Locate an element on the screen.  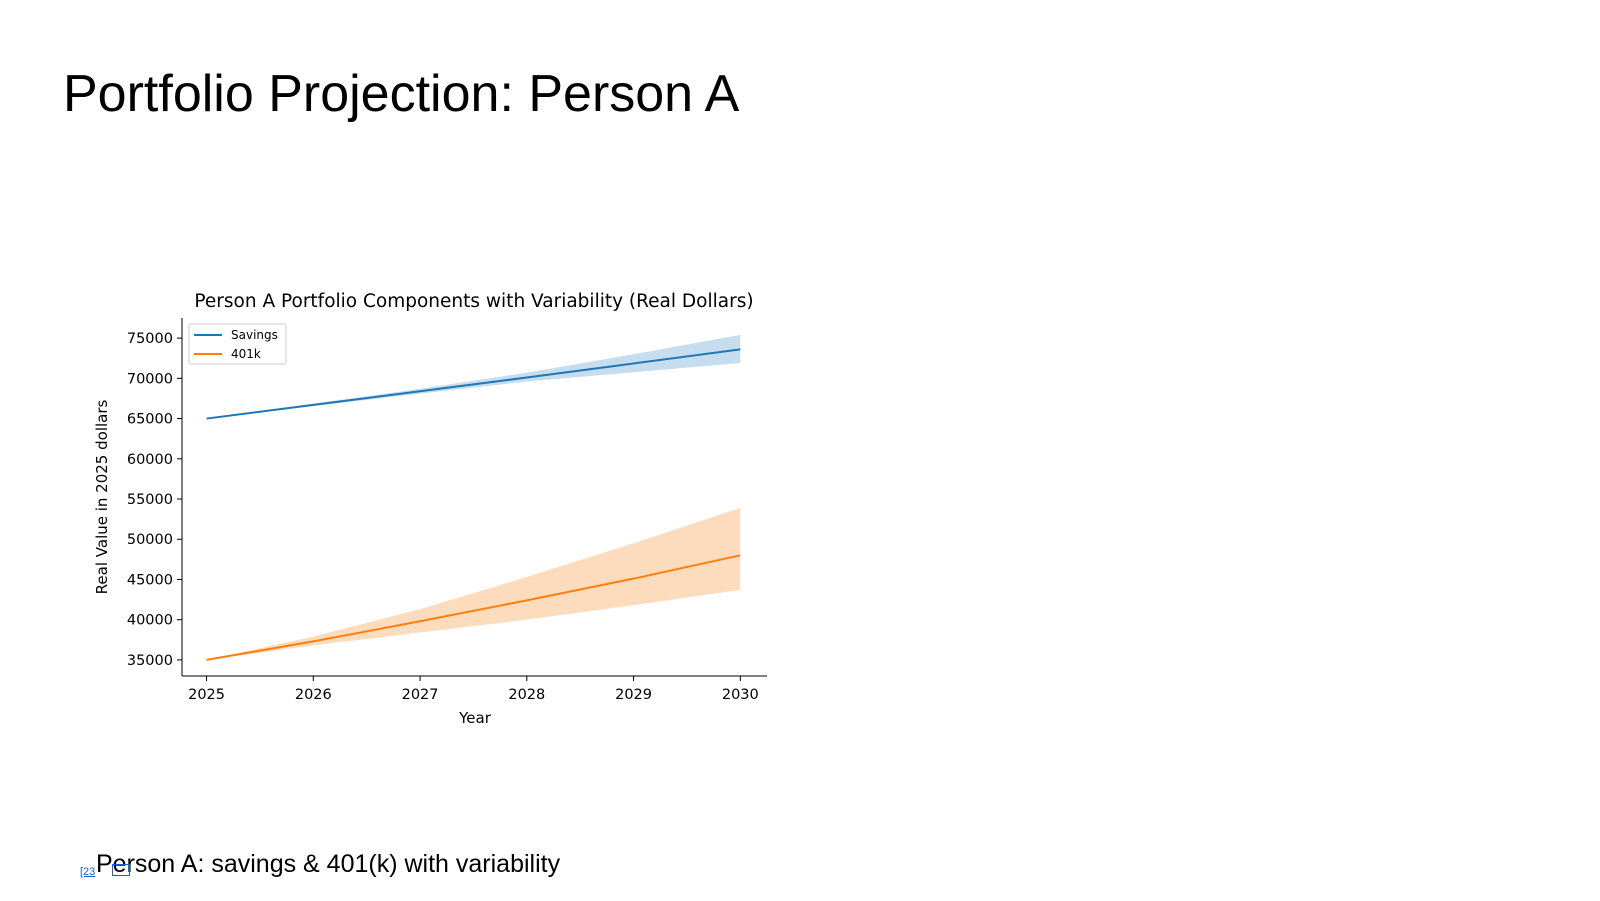
band-savings is located at coordinates (473, 376).